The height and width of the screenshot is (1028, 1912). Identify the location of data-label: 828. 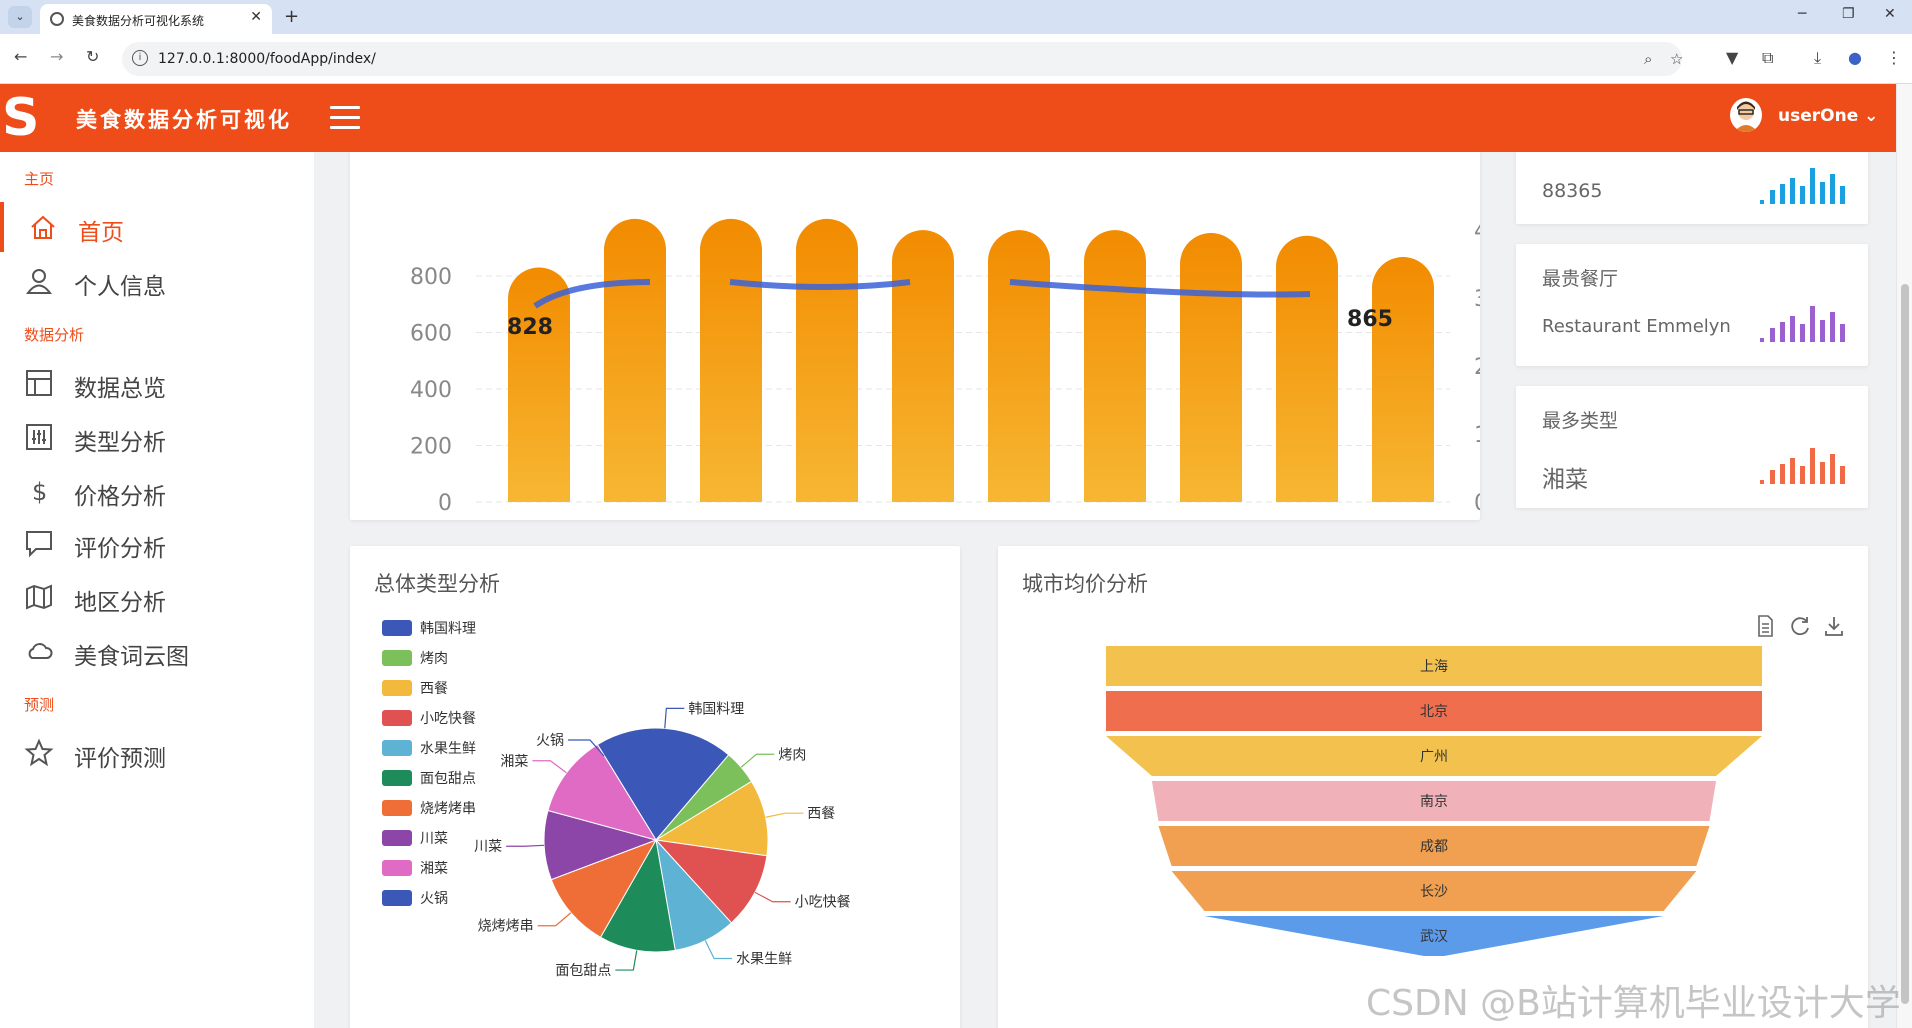
(530, 327).